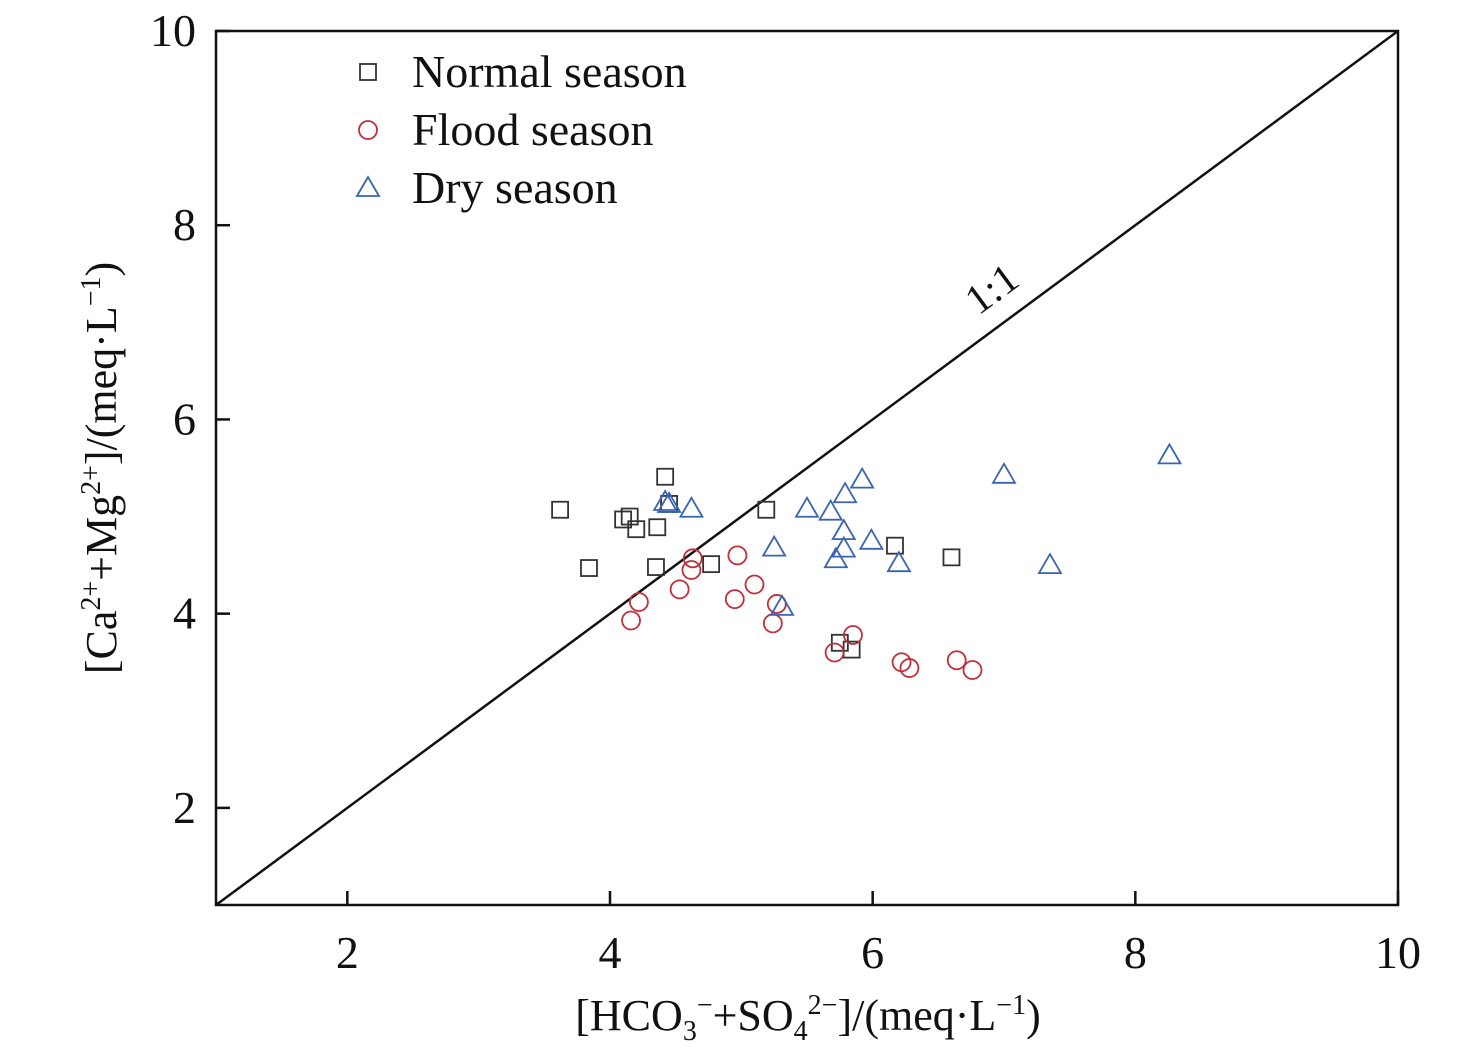 This screenshot has width=1476, height=1057. What do you see at coordinates (872, 952) in the screenshot?
I see `x-tick-label: 6` at bounding box center [872, 952].